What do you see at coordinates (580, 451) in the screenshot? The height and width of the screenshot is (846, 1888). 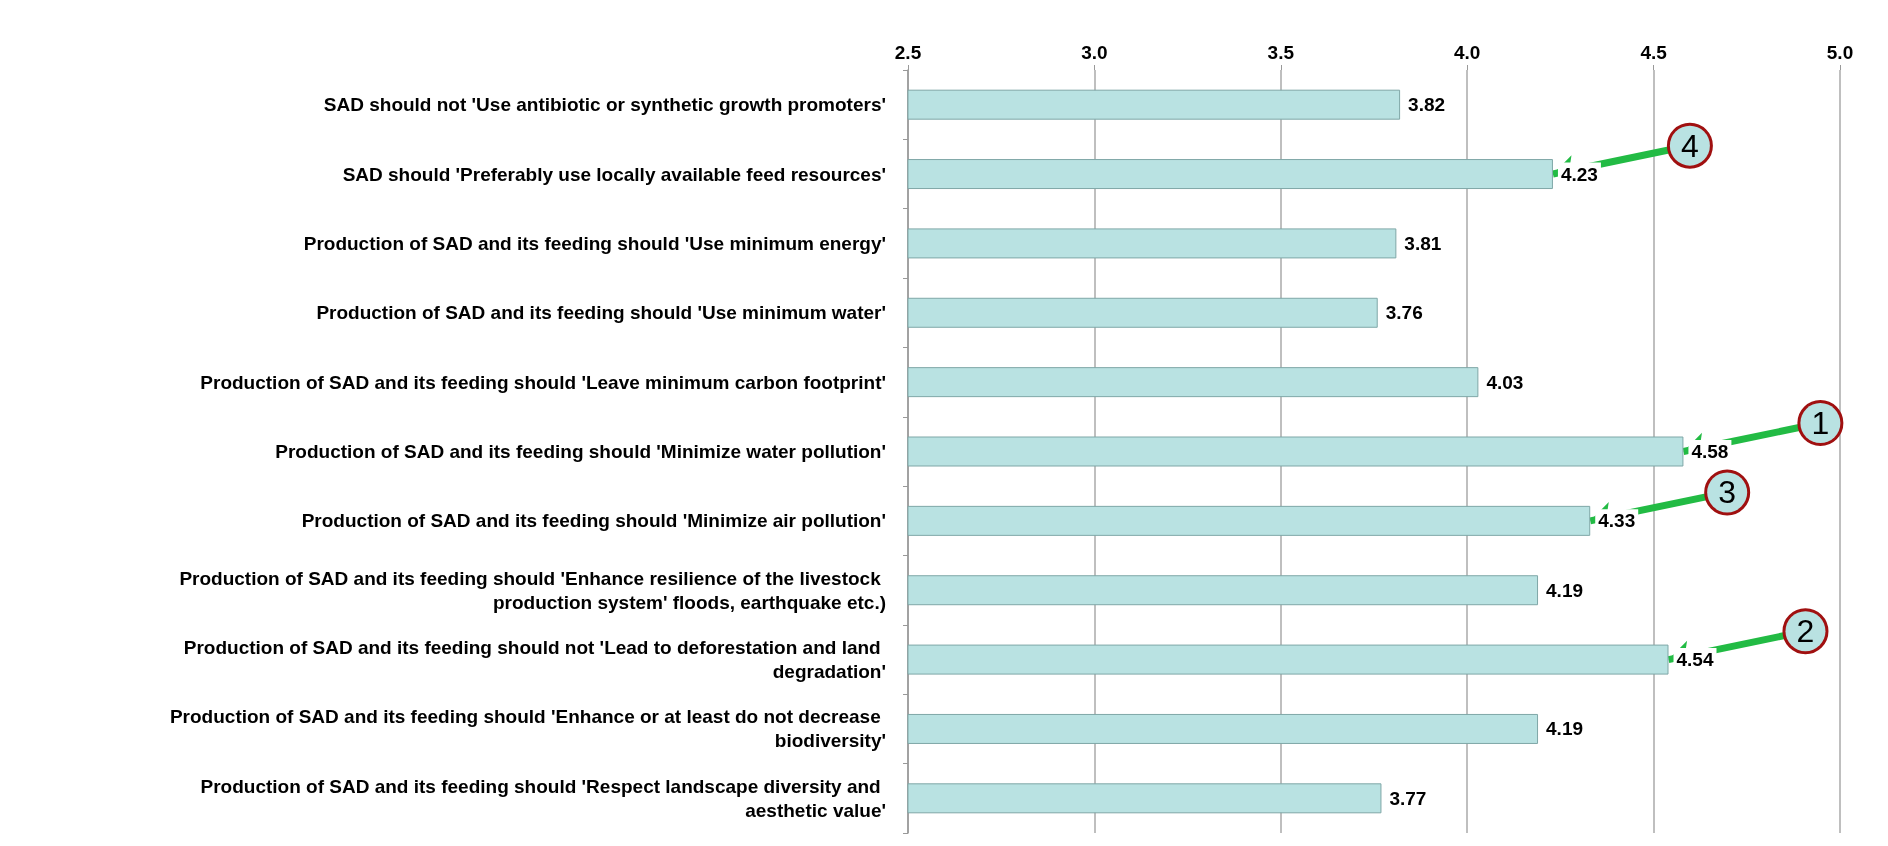 I see `y-tick-label: Production of SAD and its feeding should 'Minimize water pollution'` at bounding box center [580, 451].